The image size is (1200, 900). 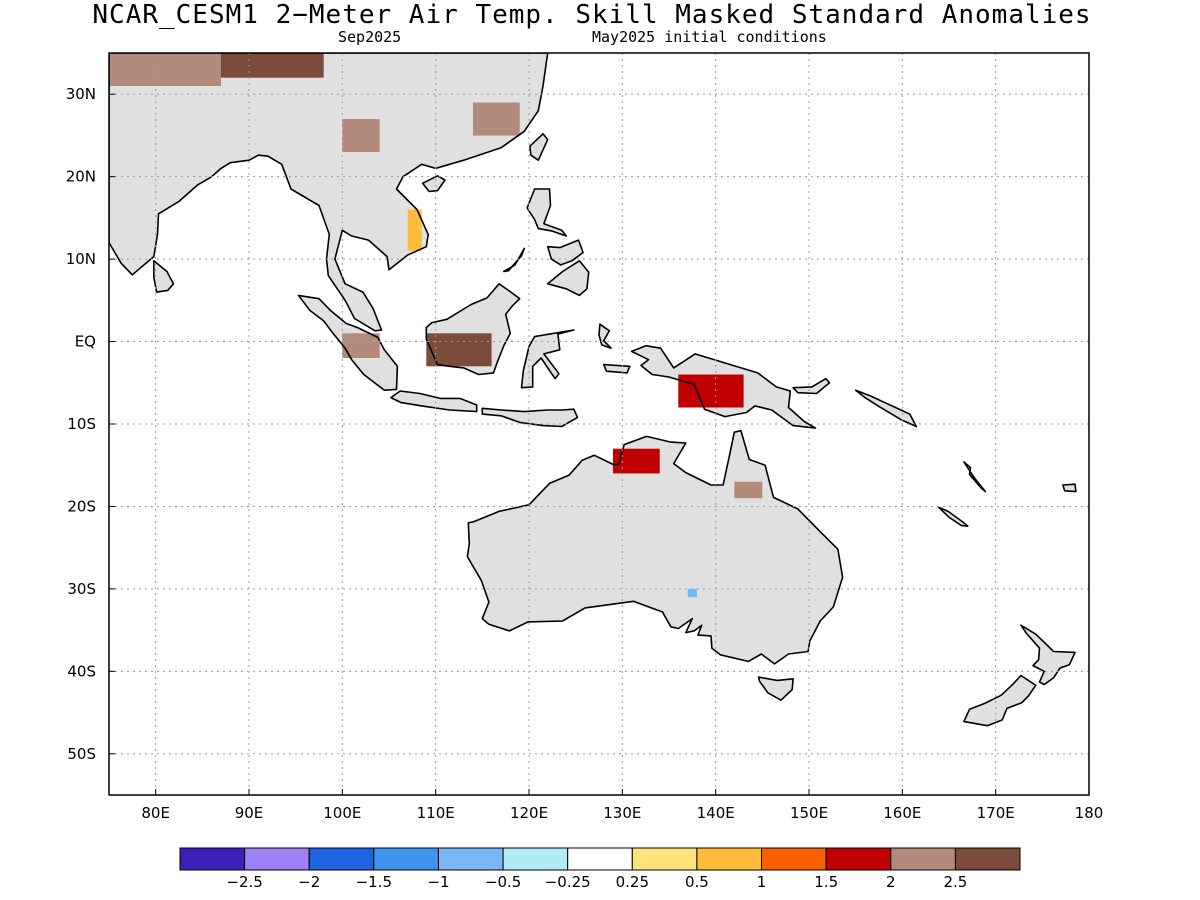 I want to click on lat-tick-label: 40S, so click(x=81, y=671).